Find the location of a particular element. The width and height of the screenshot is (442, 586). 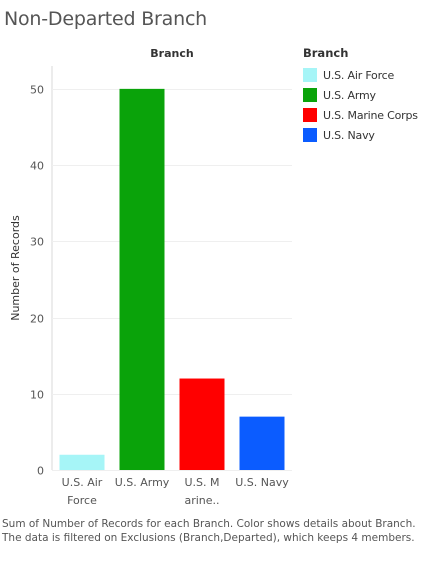

y-tick-label: 40 is located at coordinates (37, 166).